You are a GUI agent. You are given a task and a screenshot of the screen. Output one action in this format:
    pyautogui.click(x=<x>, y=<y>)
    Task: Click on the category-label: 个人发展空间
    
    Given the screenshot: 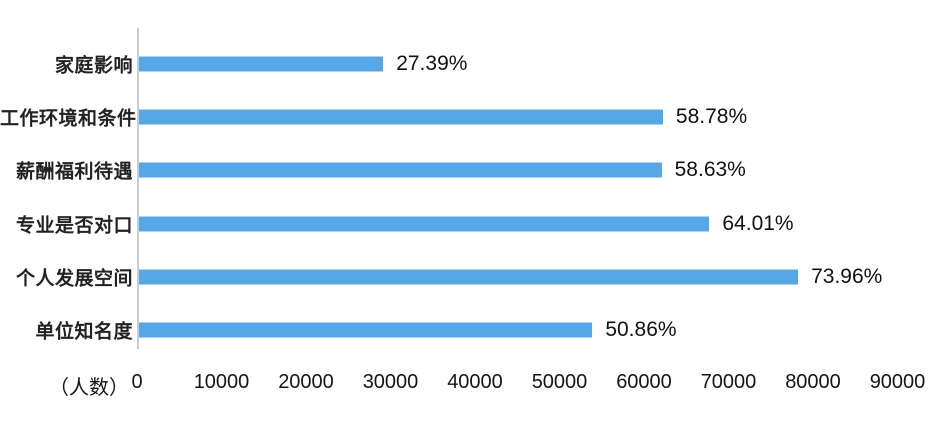 What is the action you would take?
    pyautogui.click(x=74, y=279)
    